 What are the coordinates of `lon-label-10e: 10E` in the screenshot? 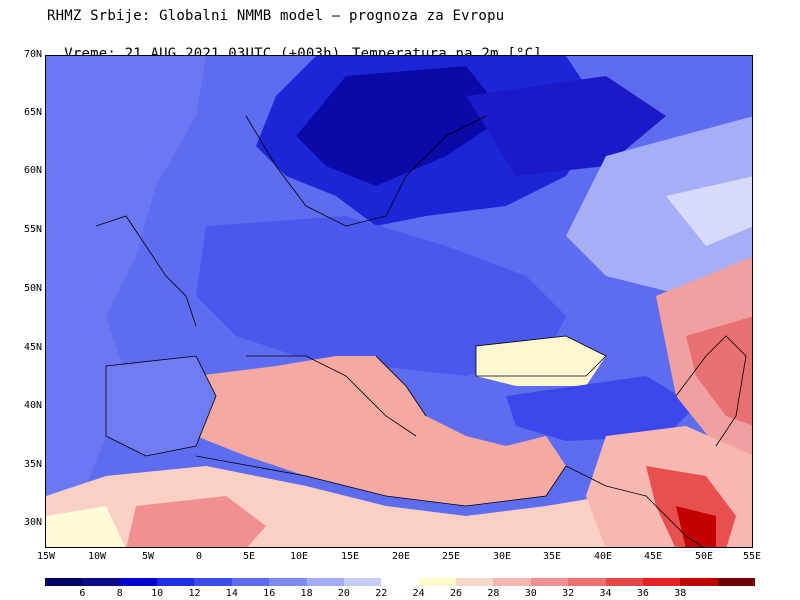 It's located at (299, 556).